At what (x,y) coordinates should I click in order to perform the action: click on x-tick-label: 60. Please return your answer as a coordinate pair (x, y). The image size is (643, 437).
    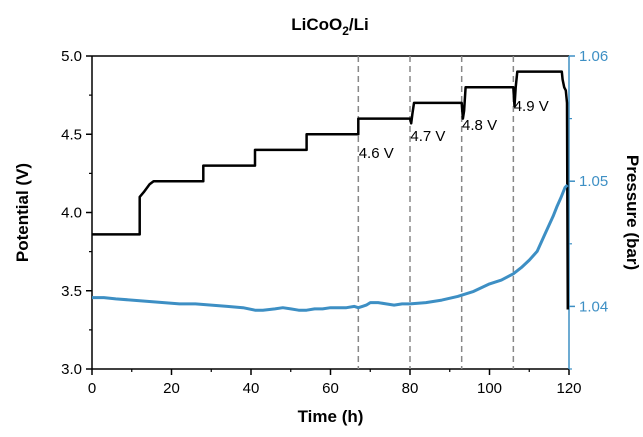
    Looking at the image, I should click on (330, 388).